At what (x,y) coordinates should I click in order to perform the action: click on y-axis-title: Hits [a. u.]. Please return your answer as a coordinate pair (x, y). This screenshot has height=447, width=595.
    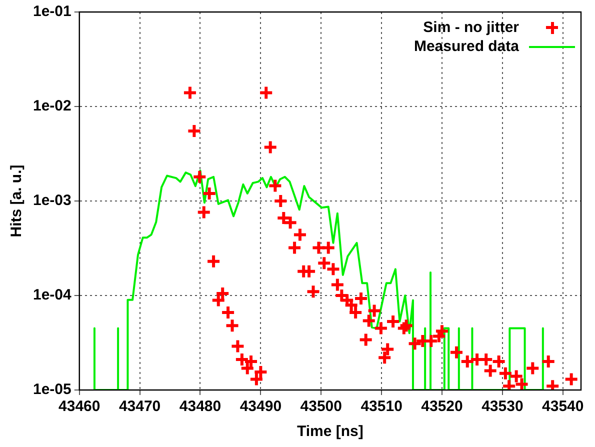
    Looking at the image, I should click on (17, 201).